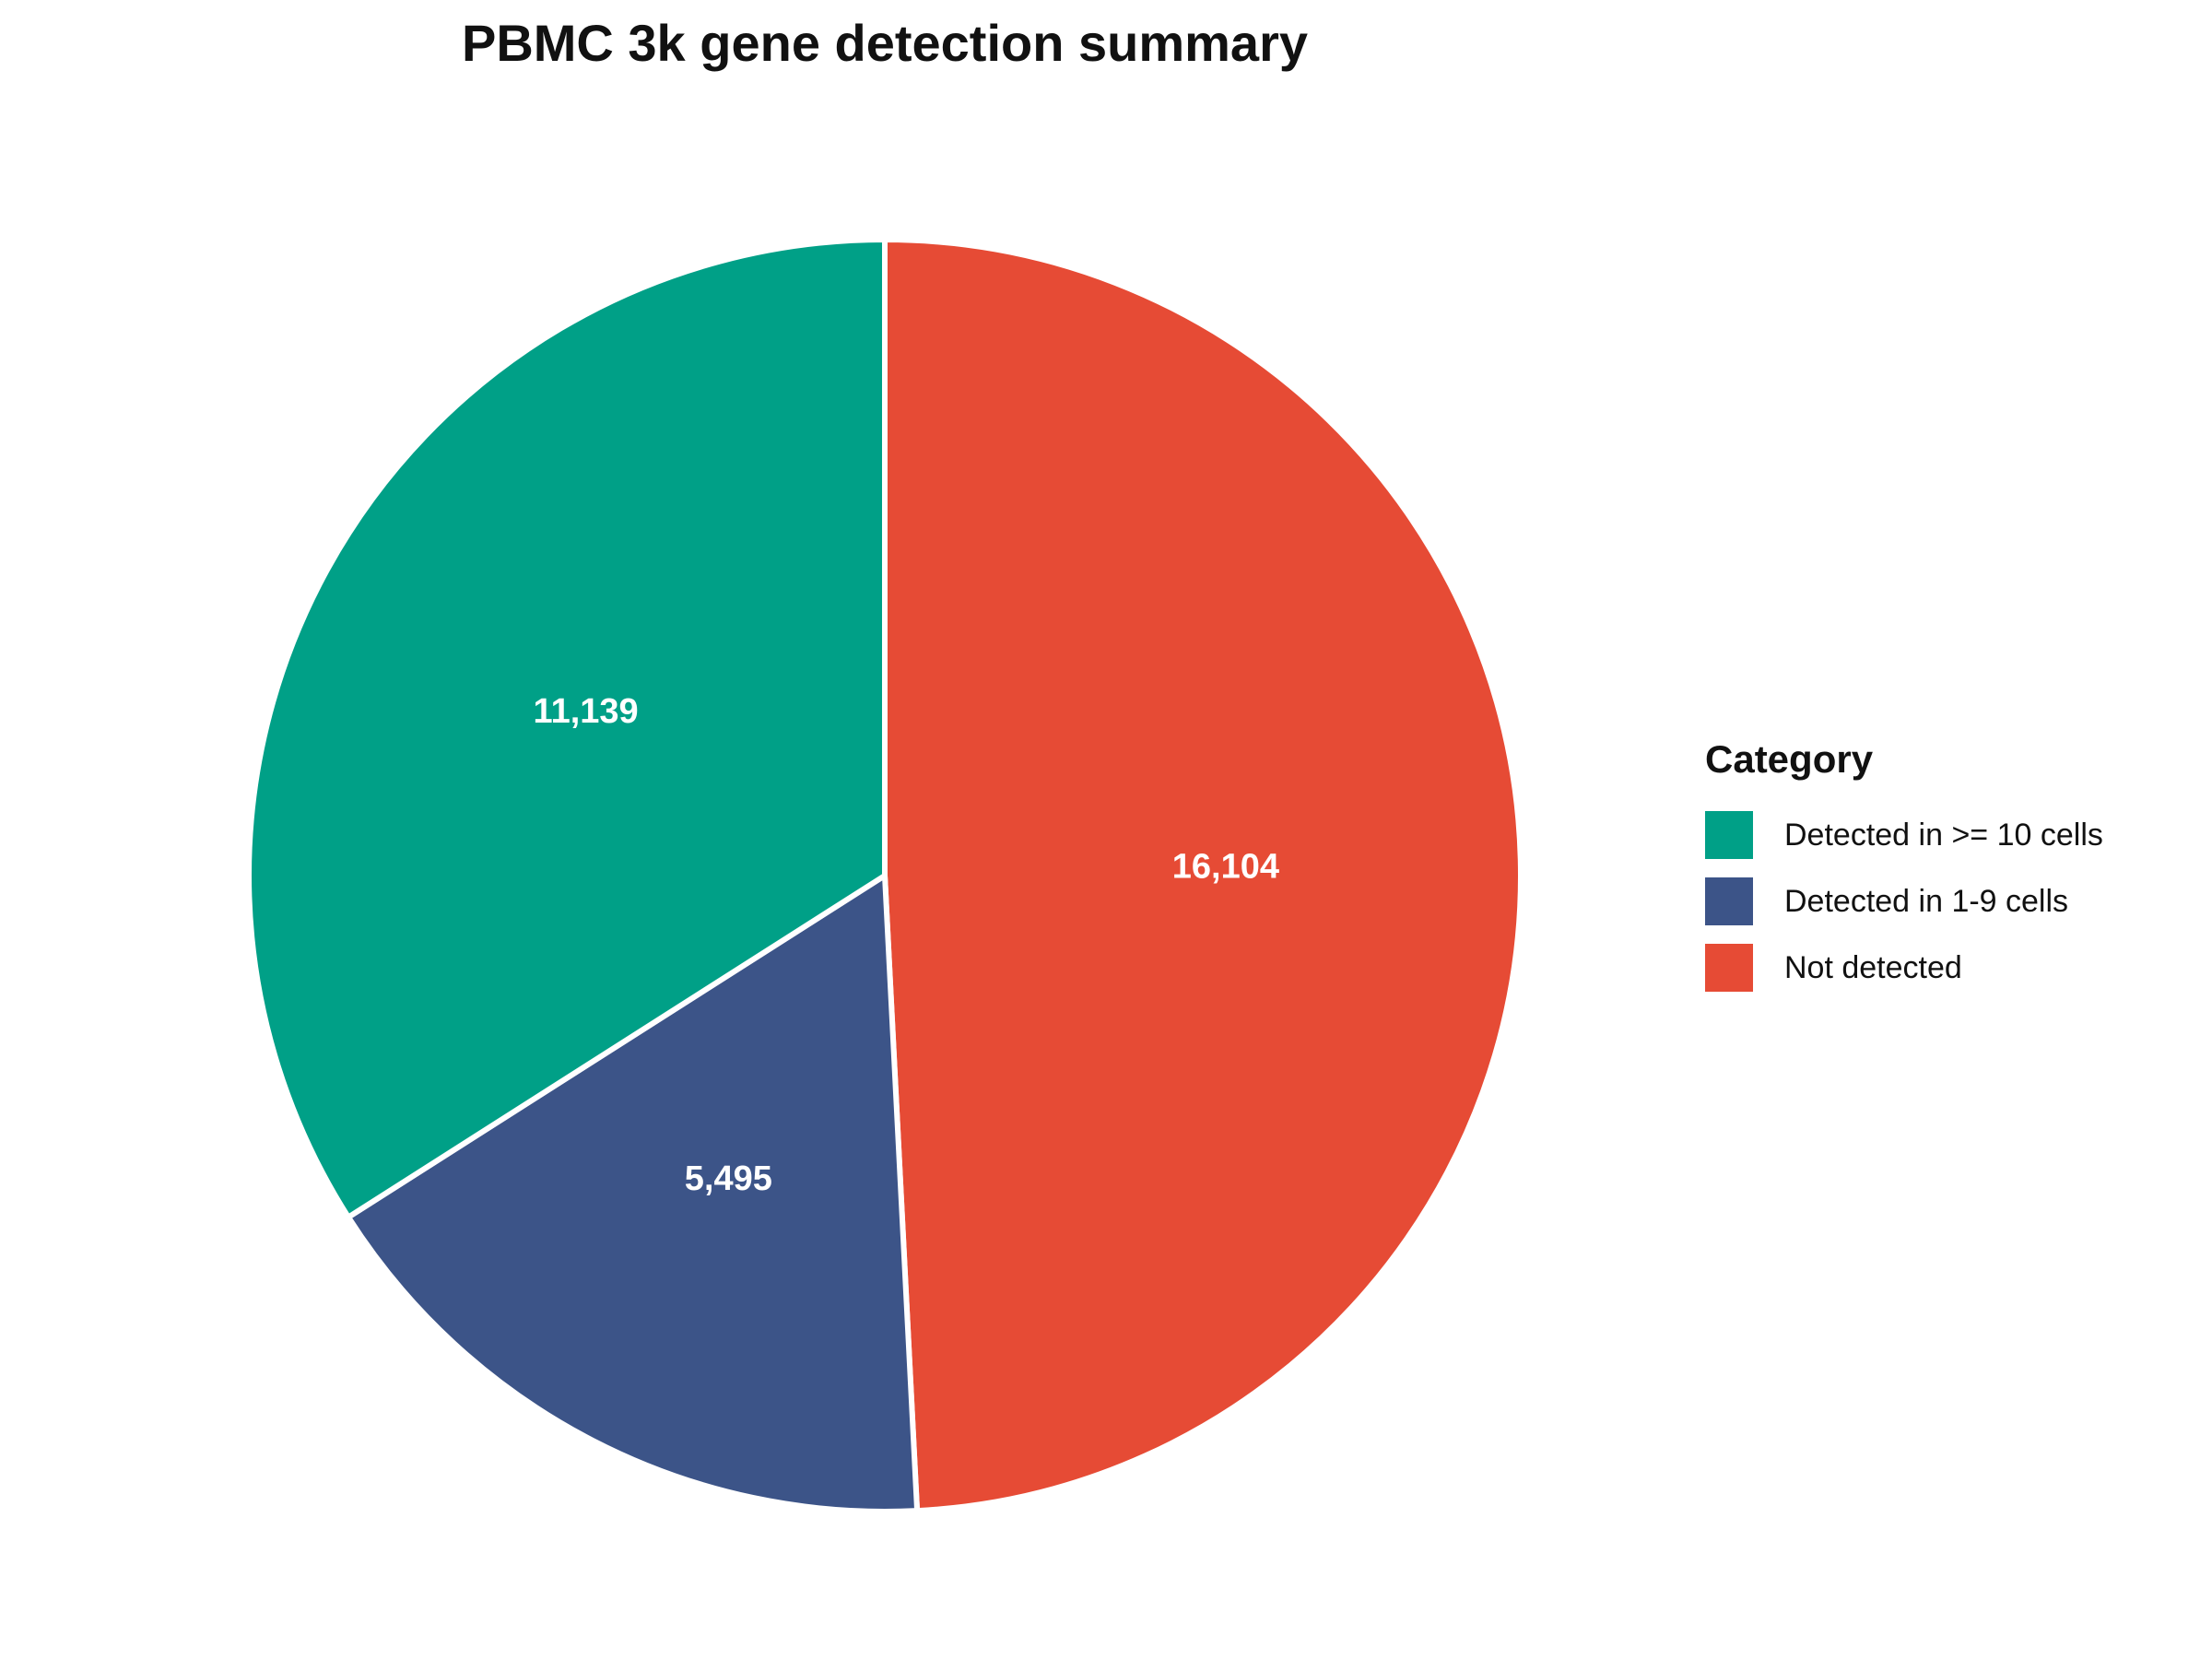 Image resolution: width=2212 pixels, height=1659 pixels. I want to click on chart-title: PBMC 3k gene detection summary, so click(885, 43).